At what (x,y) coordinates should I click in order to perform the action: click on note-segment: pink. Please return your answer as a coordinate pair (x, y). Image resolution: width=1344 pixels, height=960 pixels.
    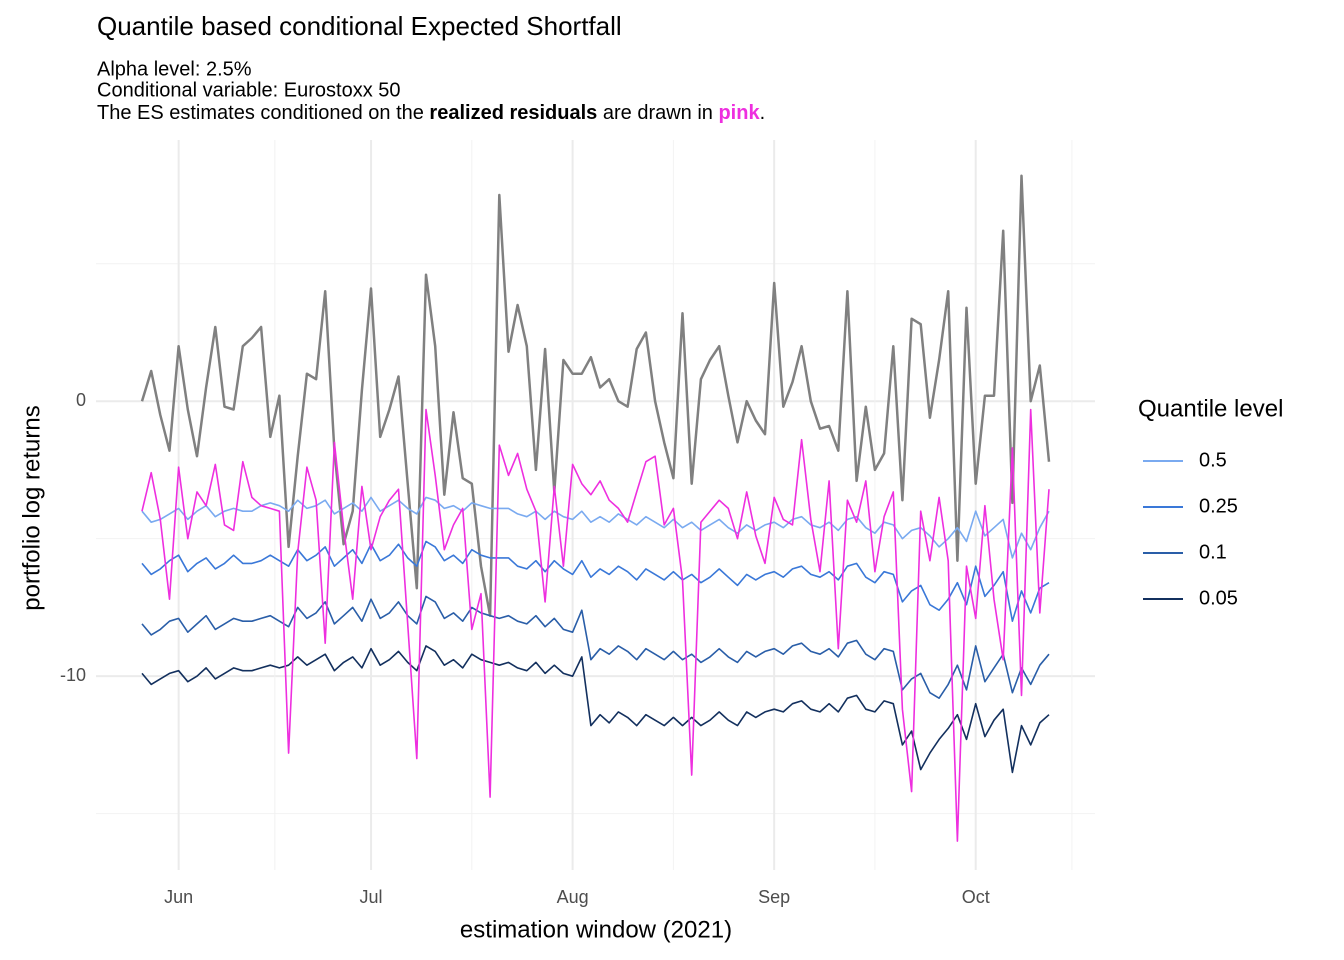
    Looking at the image, I should click on (739, 113).